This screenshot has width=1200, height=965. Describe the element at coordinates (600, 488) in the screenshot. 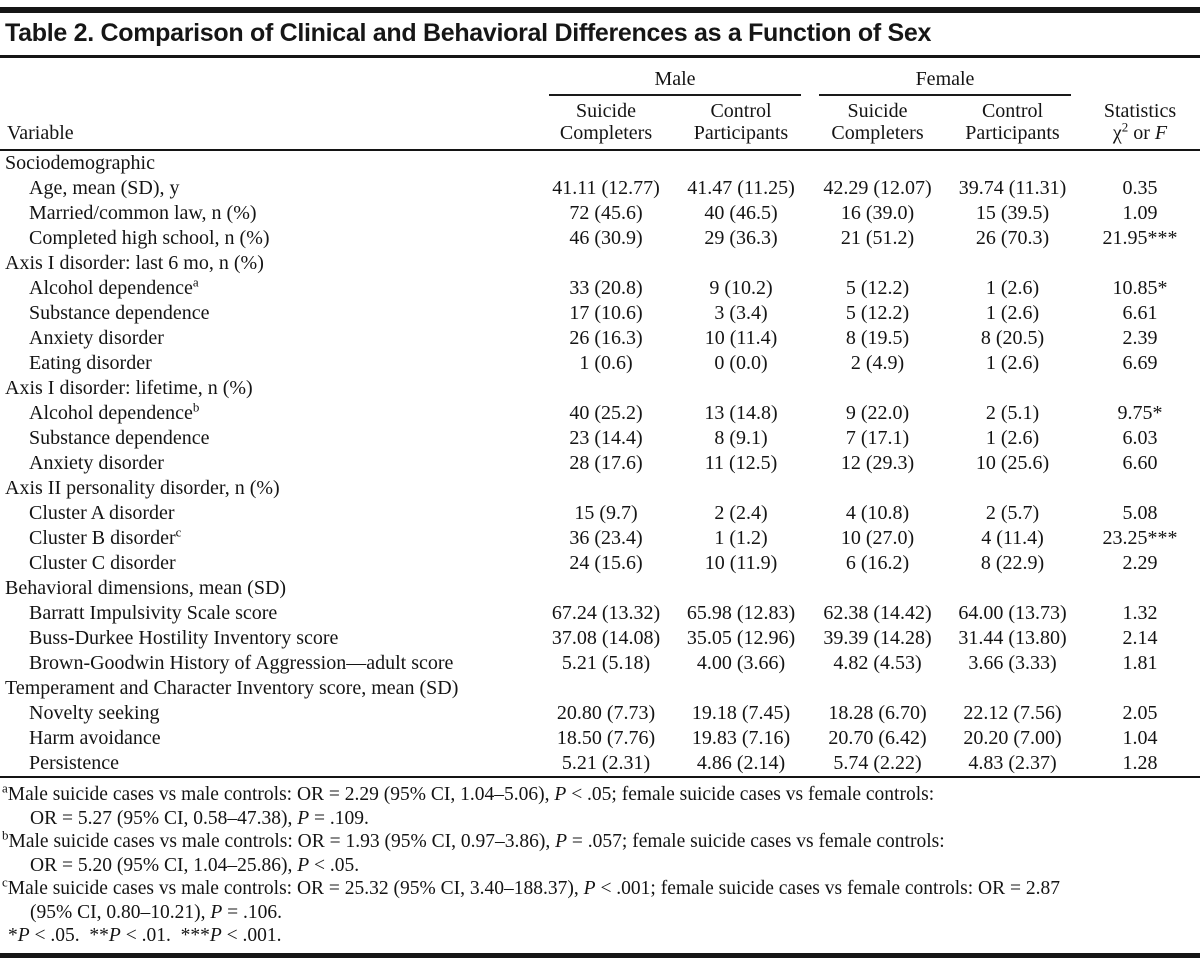

I see `section-row: Axis II personality disorder, n (%)` at that location.